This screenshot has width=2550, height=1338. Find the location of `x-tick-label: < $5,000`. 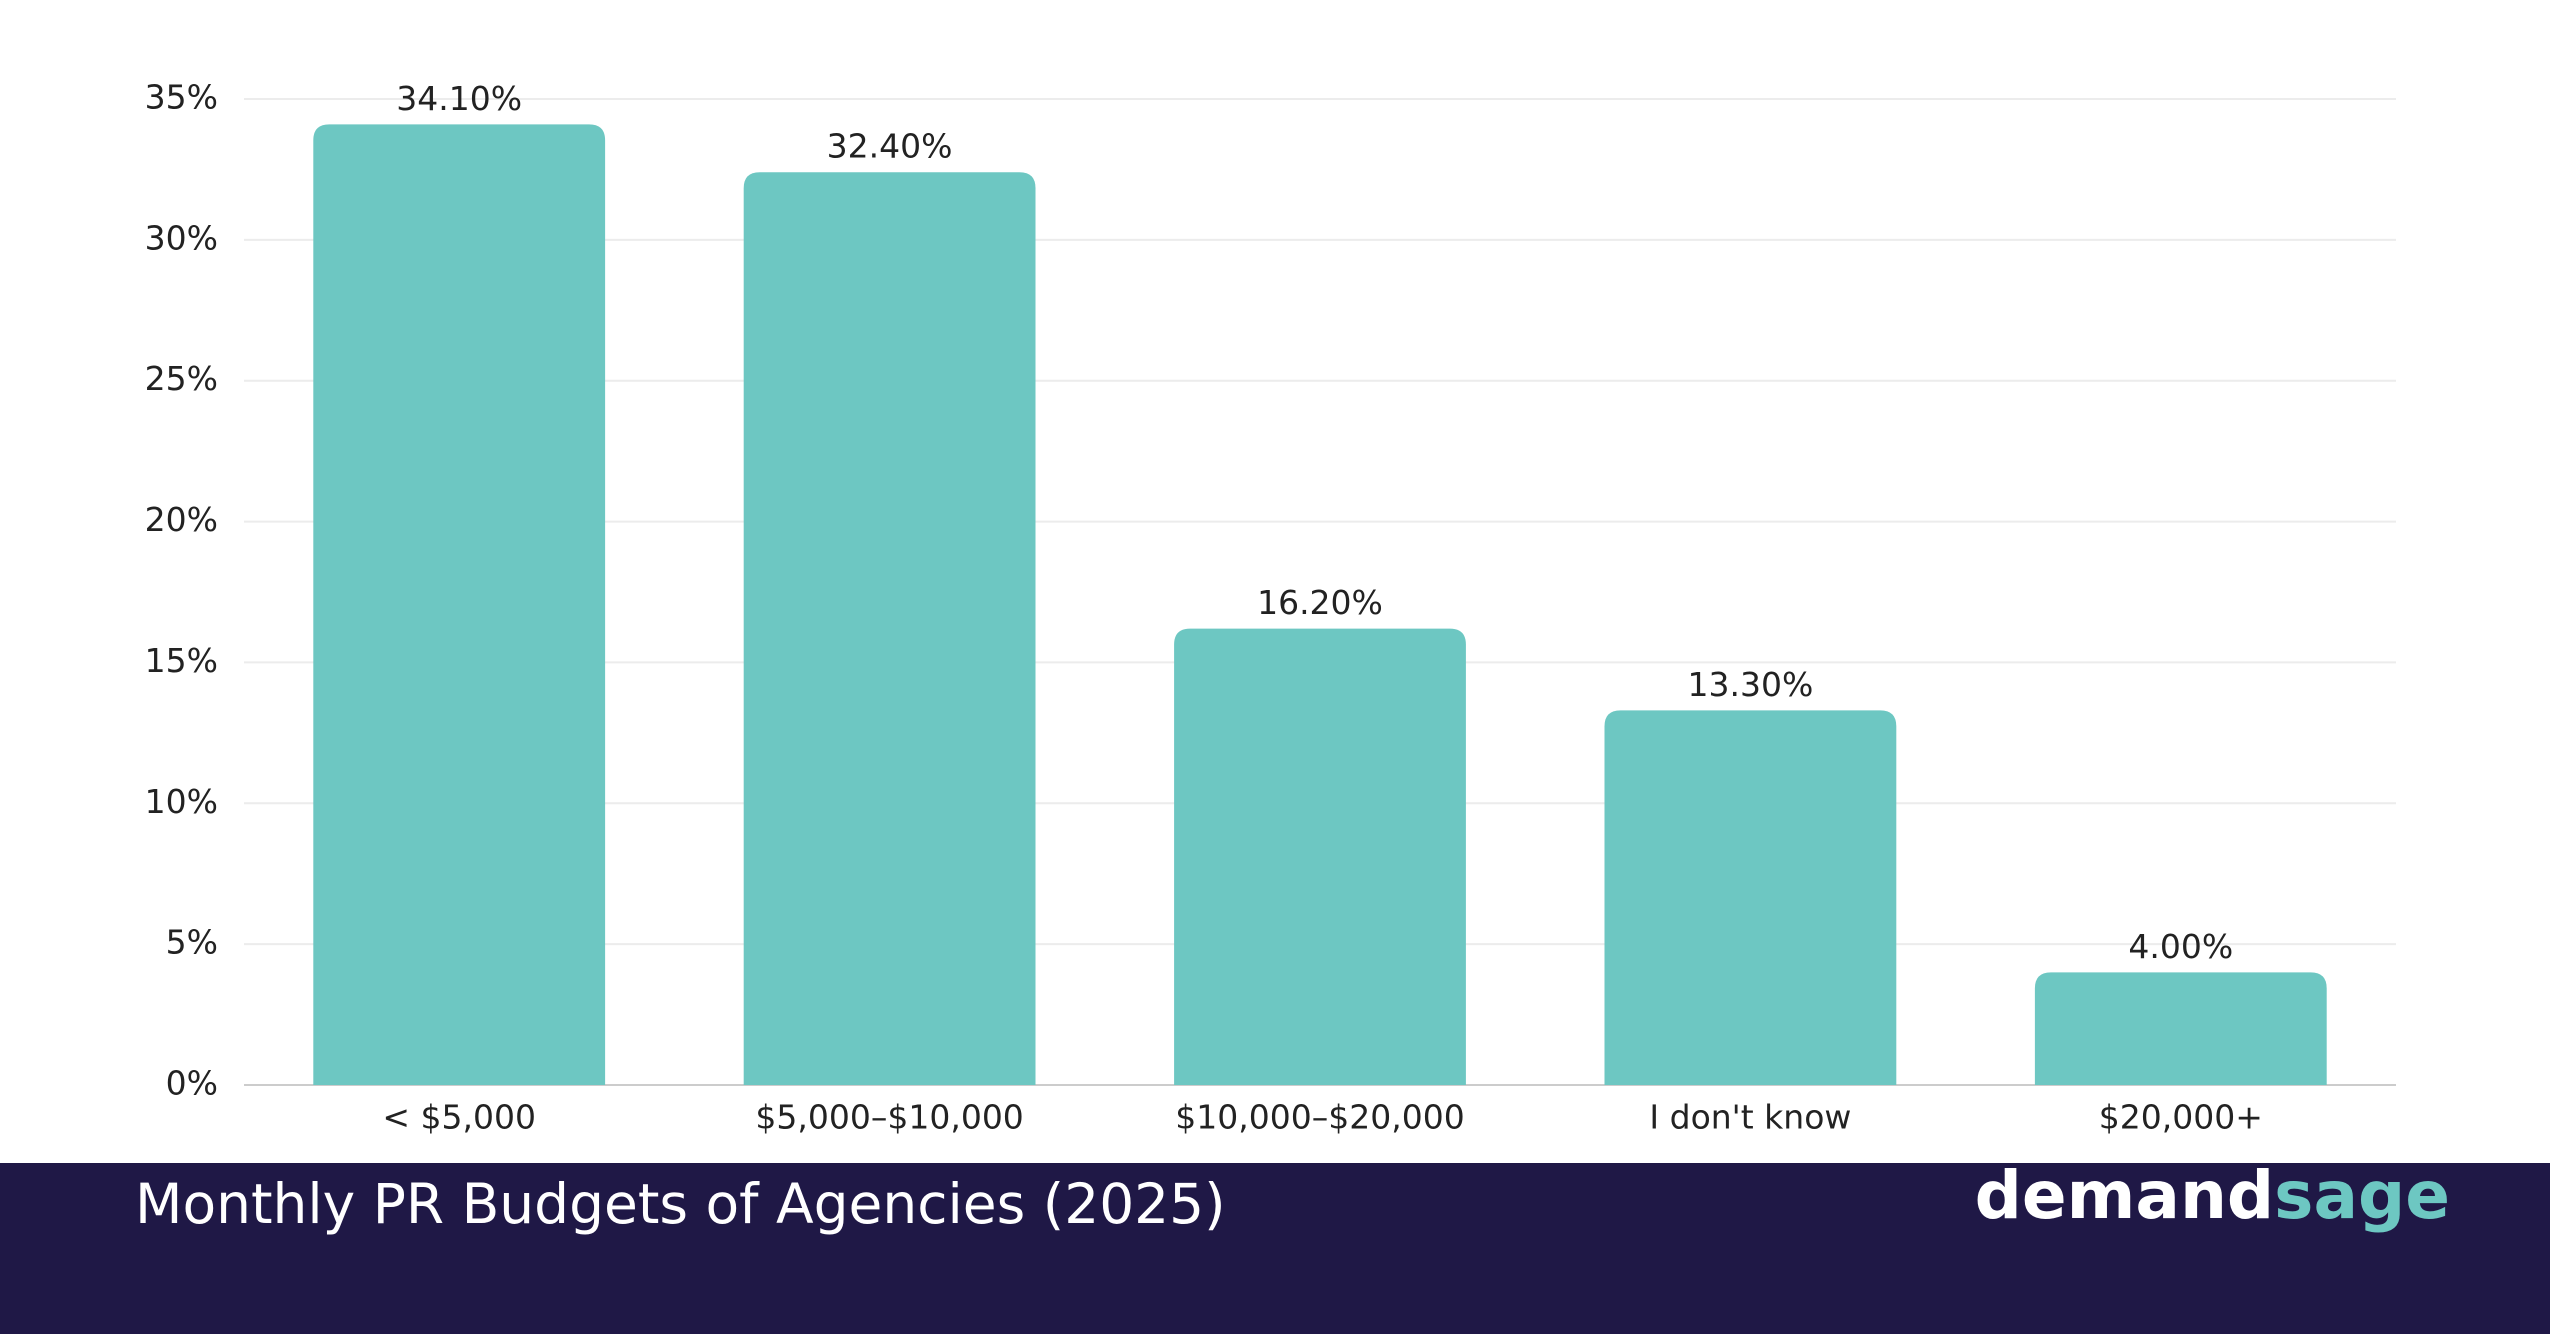

x-tick-label: < $5,000 is located at coordinates (459, 1117).